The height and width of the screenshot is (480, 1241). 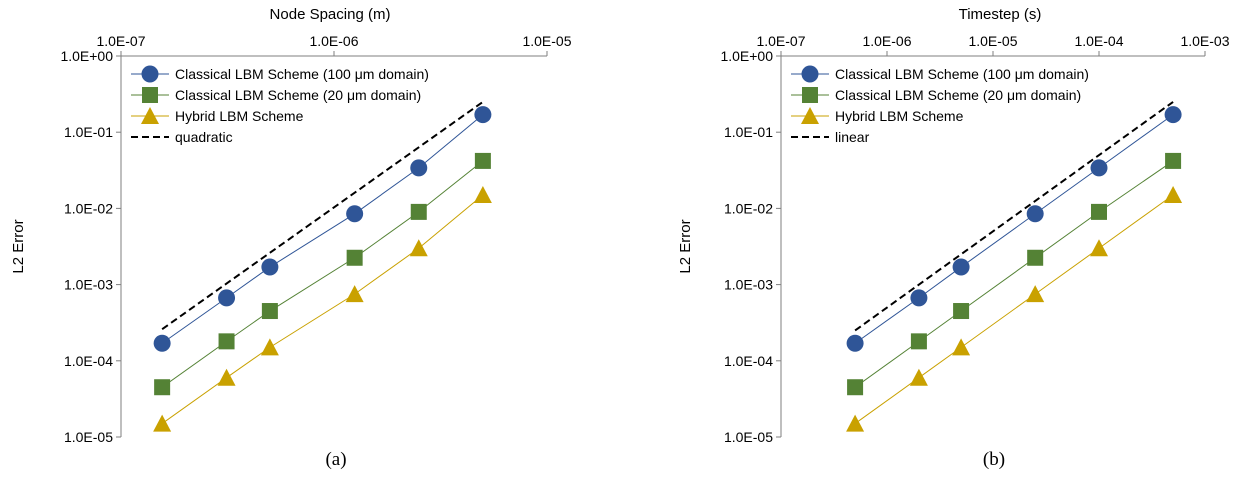 I want to click on legend-item: Classical LBM Scheme (100 μm domain), so click(x=940, y=74).